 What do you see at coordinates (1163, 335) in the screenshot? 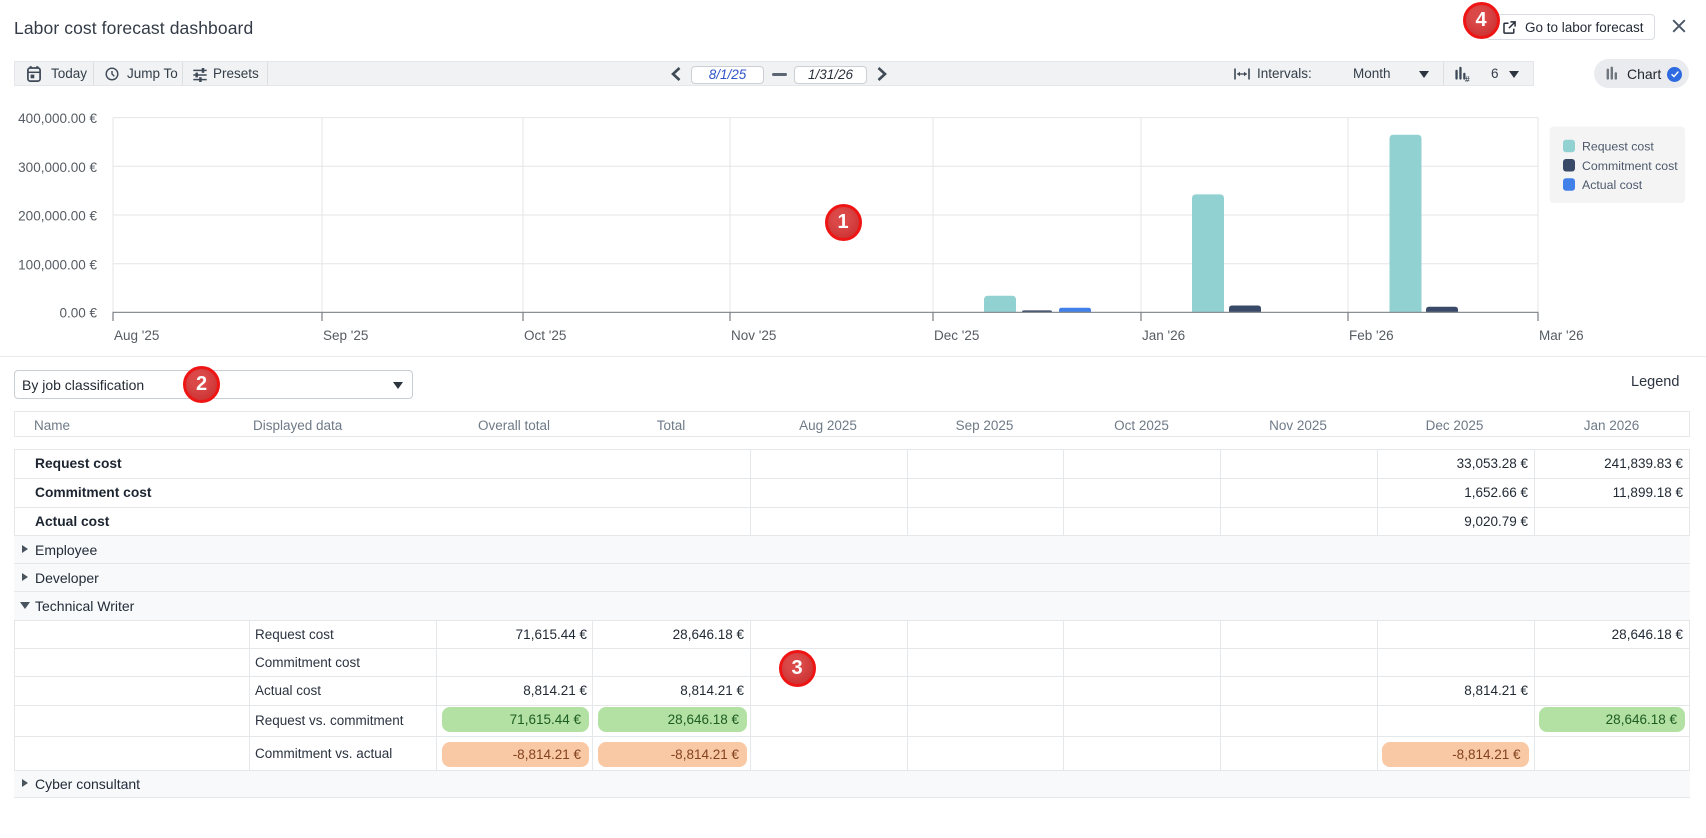
I see `svg-text: Jan '26` at bounding box center [1163, 335].